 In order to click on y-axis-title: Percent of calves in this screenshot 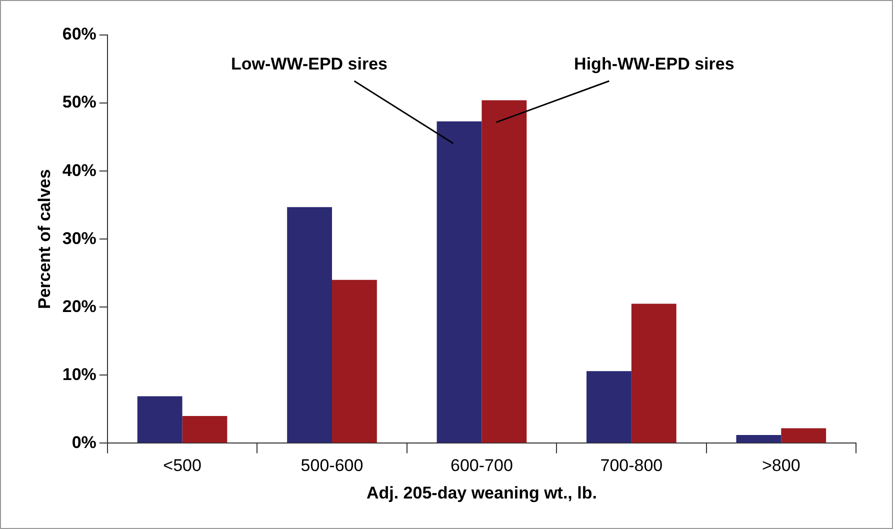, I will do `click(44, 239)`.